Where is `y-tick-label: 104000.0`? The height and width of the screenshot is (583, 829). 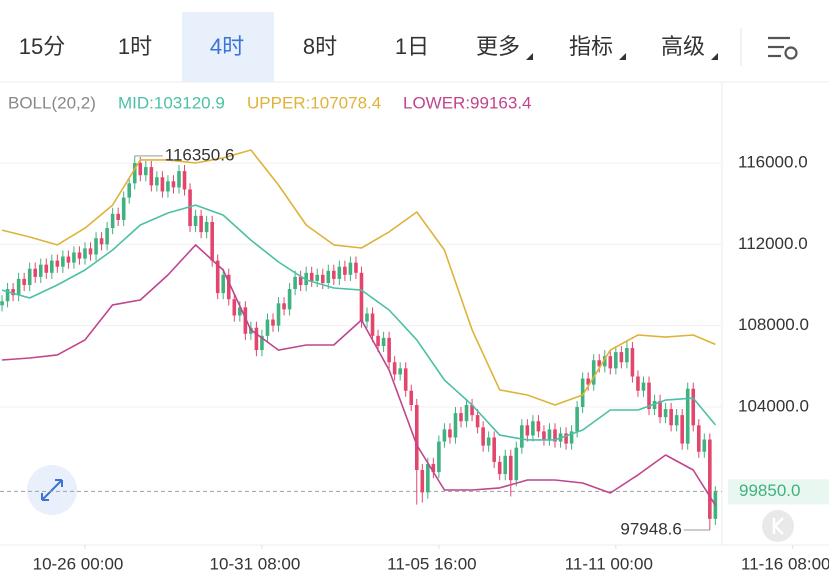
y-tick-label: 104000.0 is located at coordinates (773, 405).